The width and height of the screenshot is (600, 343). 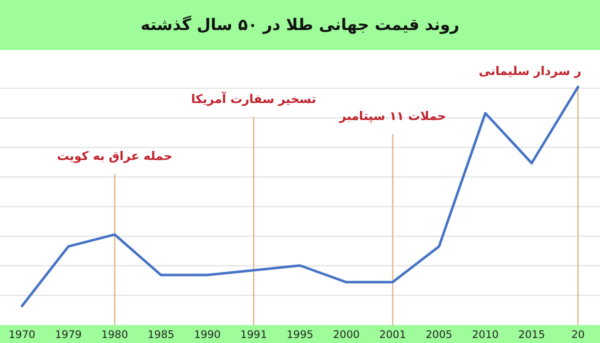 I want to click on x-tick-label: 1991, so click(x=254, y=335).